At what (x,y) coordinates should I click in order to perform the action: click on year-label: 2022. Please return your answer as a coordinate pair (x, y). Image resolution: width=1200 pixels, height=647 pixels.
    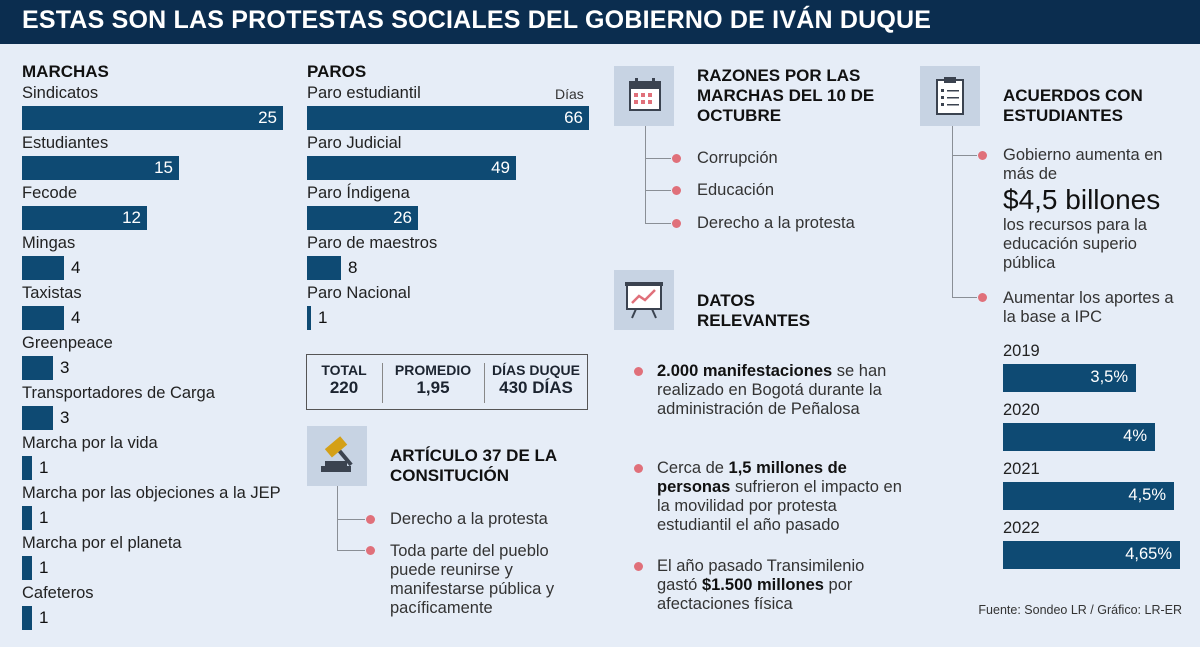
    Looking at the image, I should click on (1021, 528).